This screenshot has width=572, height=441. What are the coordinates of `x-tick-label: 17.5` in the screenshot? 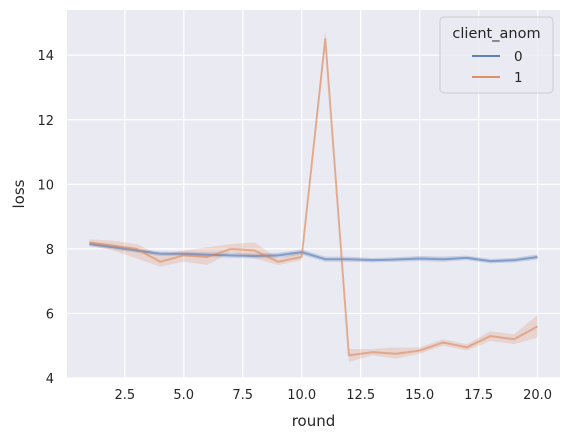 It's located at (478, 395).